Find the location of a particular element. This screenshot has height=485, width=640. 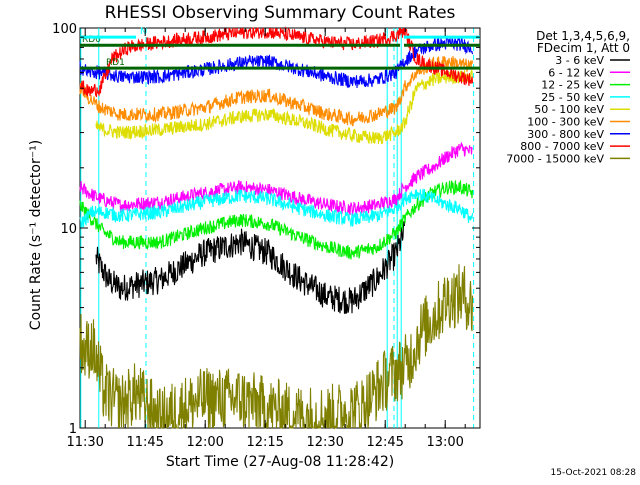

x-tick-label-1: 11:45 is located at coordinates (144, 442).